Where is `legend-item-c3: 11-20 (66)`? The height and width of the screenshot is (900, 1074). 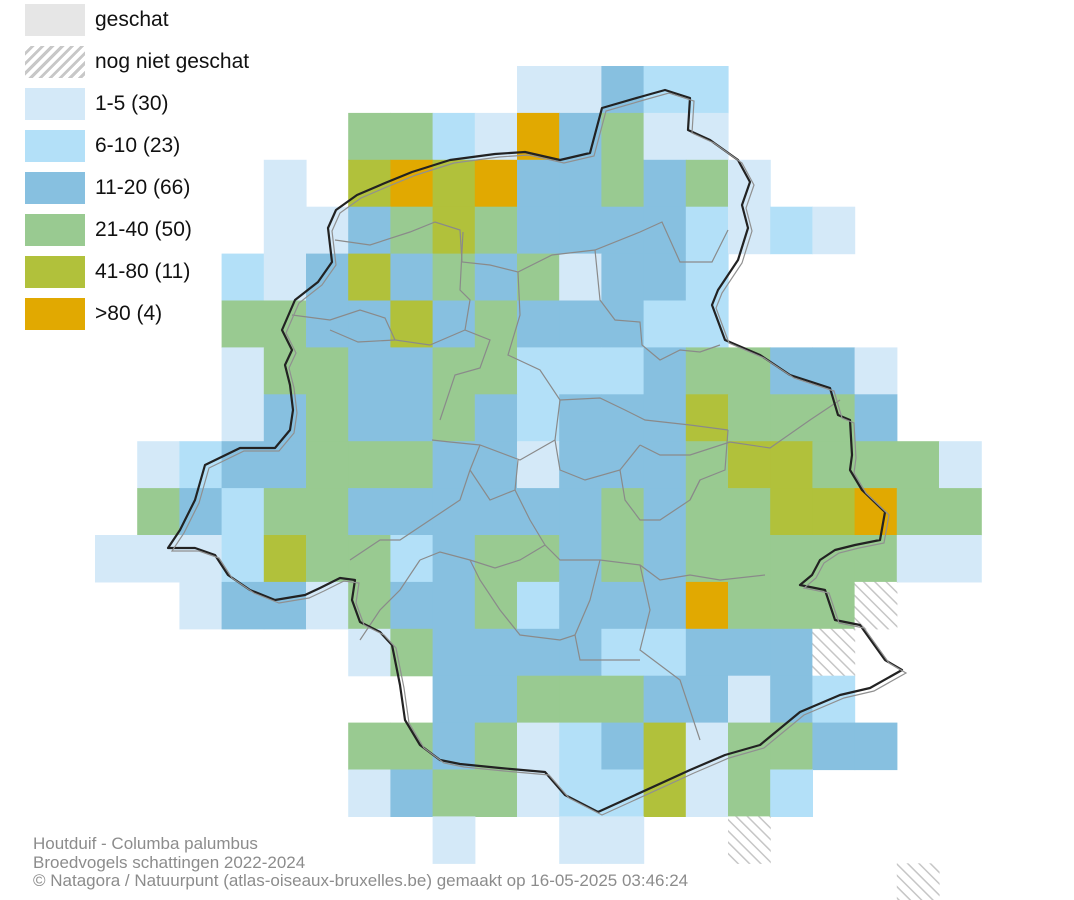
legend-item-c3: 11-20 (66) is located at coordinates (175, 189).